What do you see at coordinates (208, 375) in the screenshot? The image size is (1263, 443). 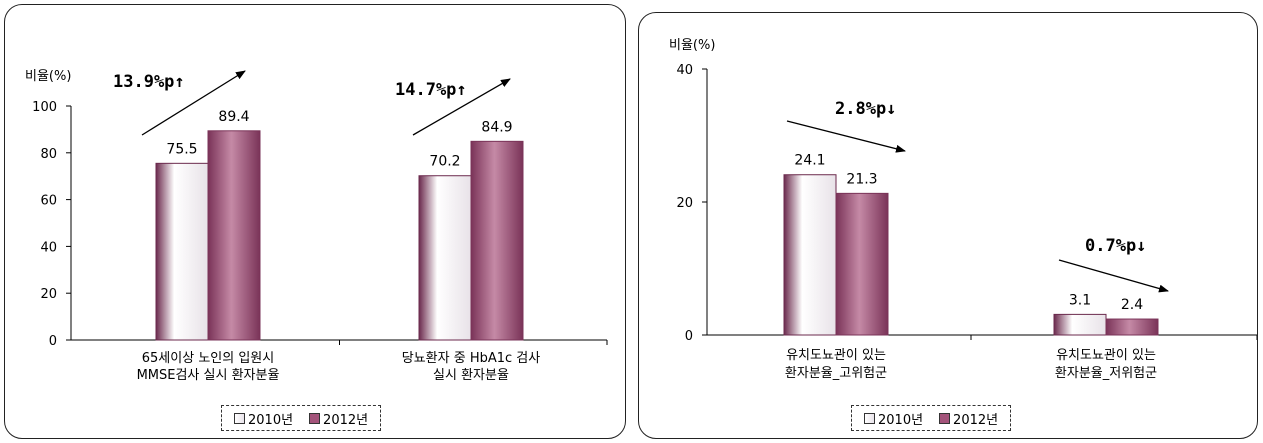 I see `category-label: MMSE검사 실시 환자분율` at bounding box center [208, 375].